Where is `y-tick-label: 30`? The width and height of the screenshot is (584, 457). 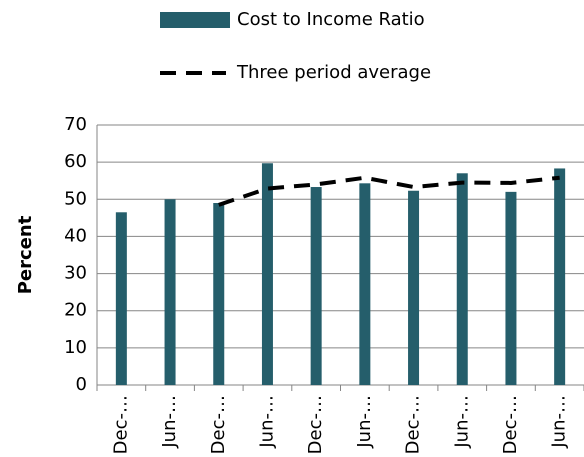
y-tick-label: 30 is located at coordinates (75, 273).